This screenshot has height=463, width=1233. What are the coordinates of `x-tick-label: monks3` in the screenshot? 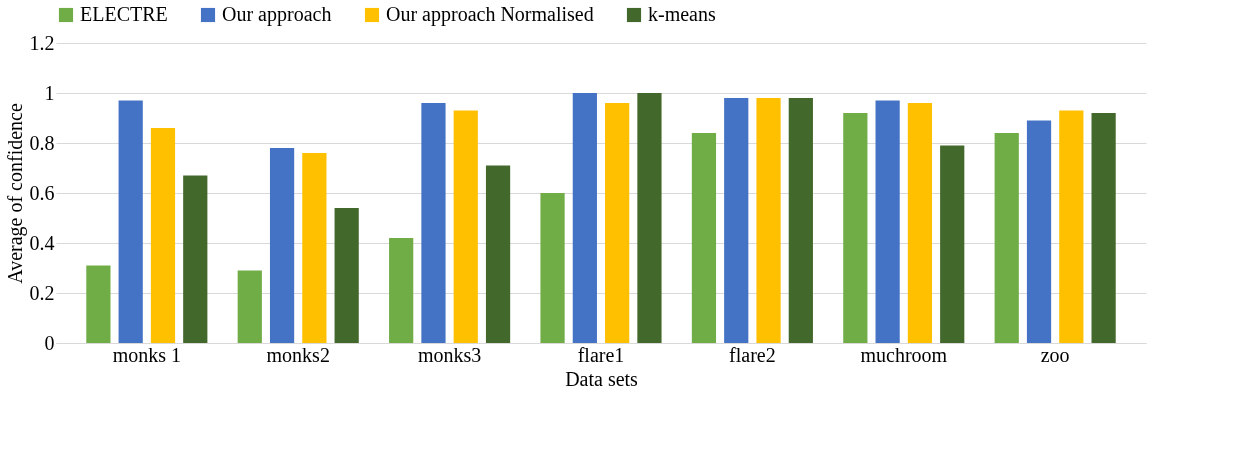 It's located at (449, 354).